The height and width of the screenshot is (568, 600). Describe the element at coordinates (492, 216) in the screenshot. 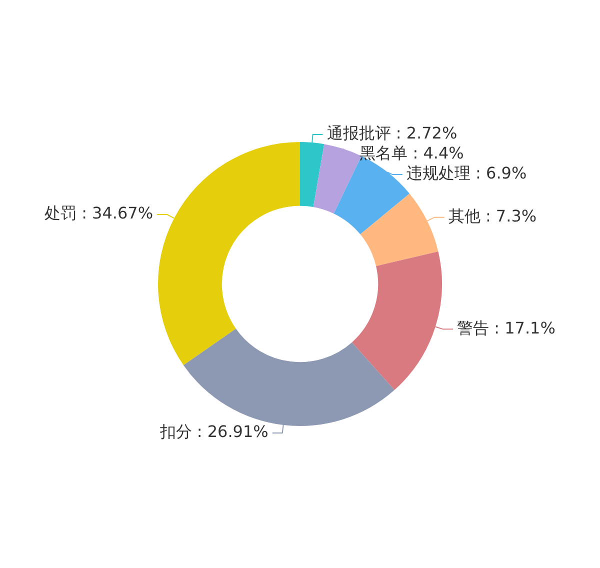

I see `slice-label: 其他 : 7.3%` at that location.